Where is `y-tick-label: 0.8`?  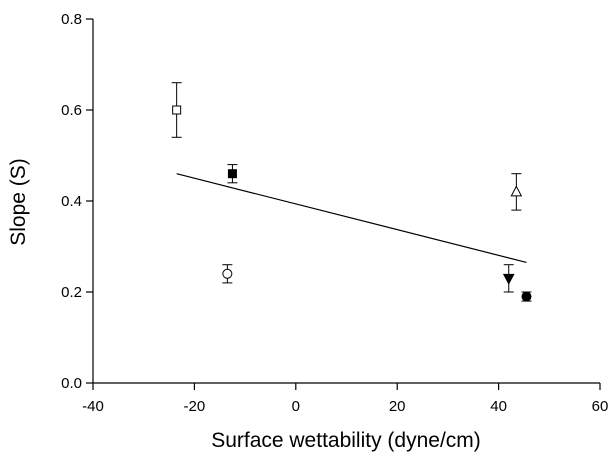 y-tick-label: 0.8 is located at coordinates (71, 19).